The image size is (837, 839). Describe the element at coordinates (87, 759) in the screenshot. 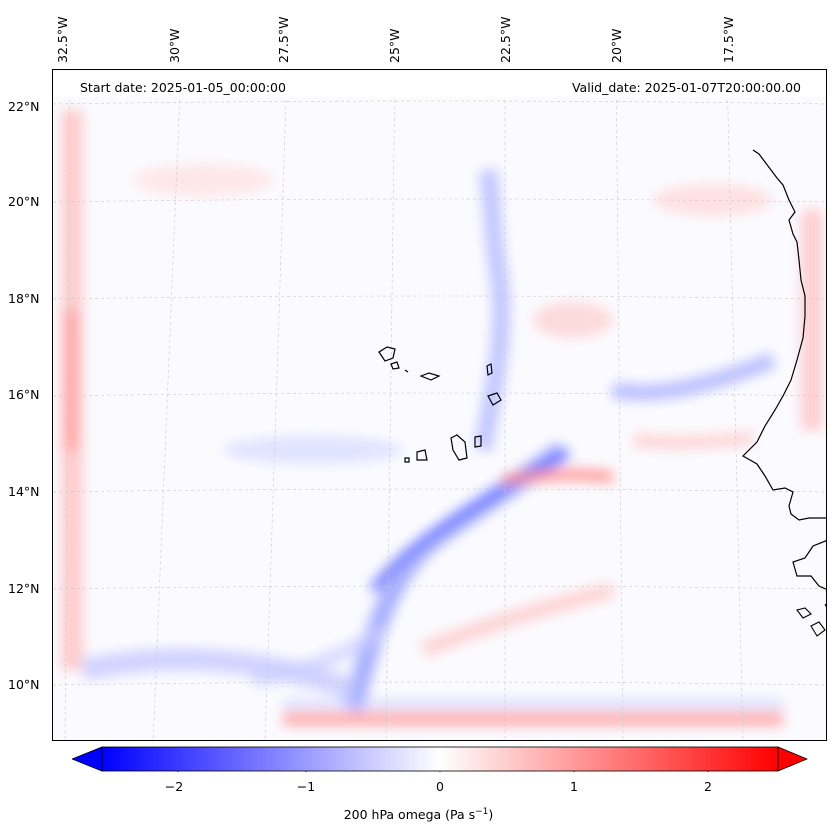

I see `colorbar-left-extend` at that location.